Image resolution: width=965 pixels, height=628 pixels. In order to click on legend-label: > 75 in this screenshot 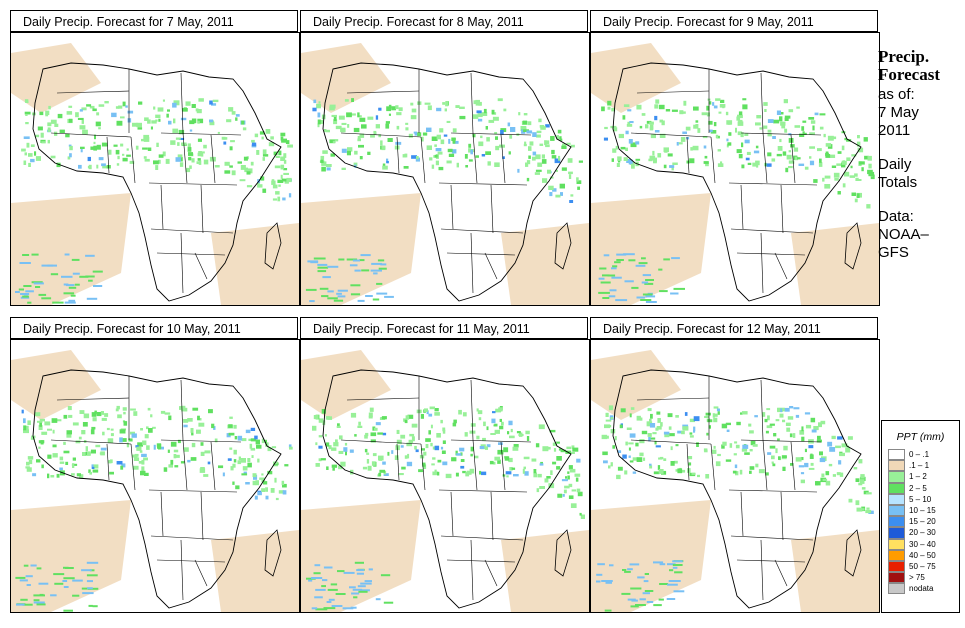, I will do `click(917, 578)`.